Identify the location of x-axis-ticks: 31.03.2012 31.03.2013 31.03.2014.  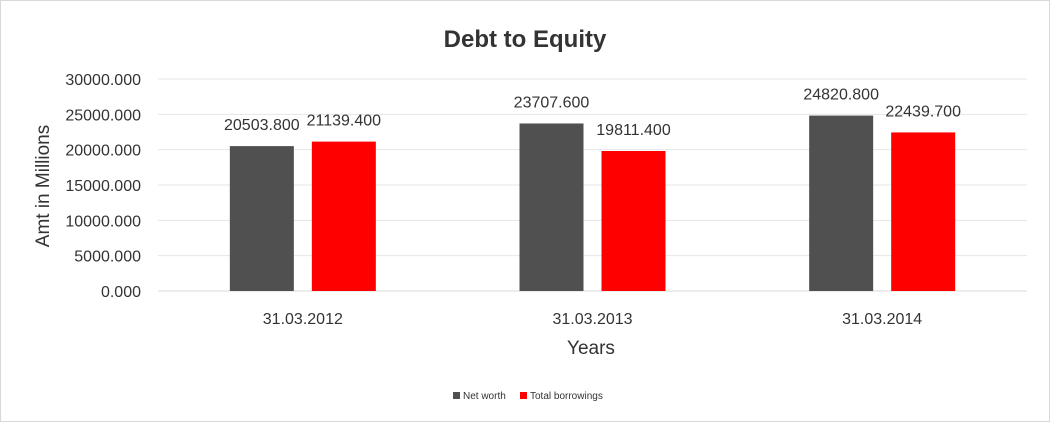
(593, 319).